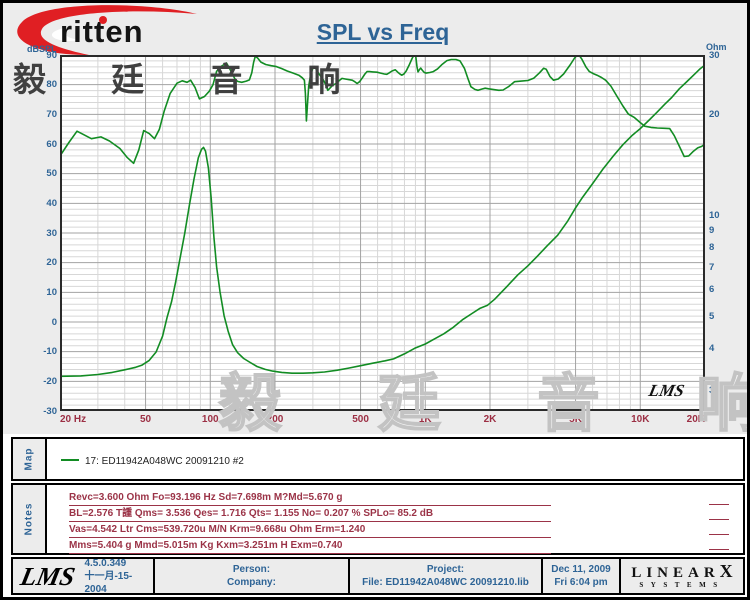  What do you see at coordinates (51, 114) in the screenshot?
I see `y-left-tick-70: 70` at bounding box center [51, 114].